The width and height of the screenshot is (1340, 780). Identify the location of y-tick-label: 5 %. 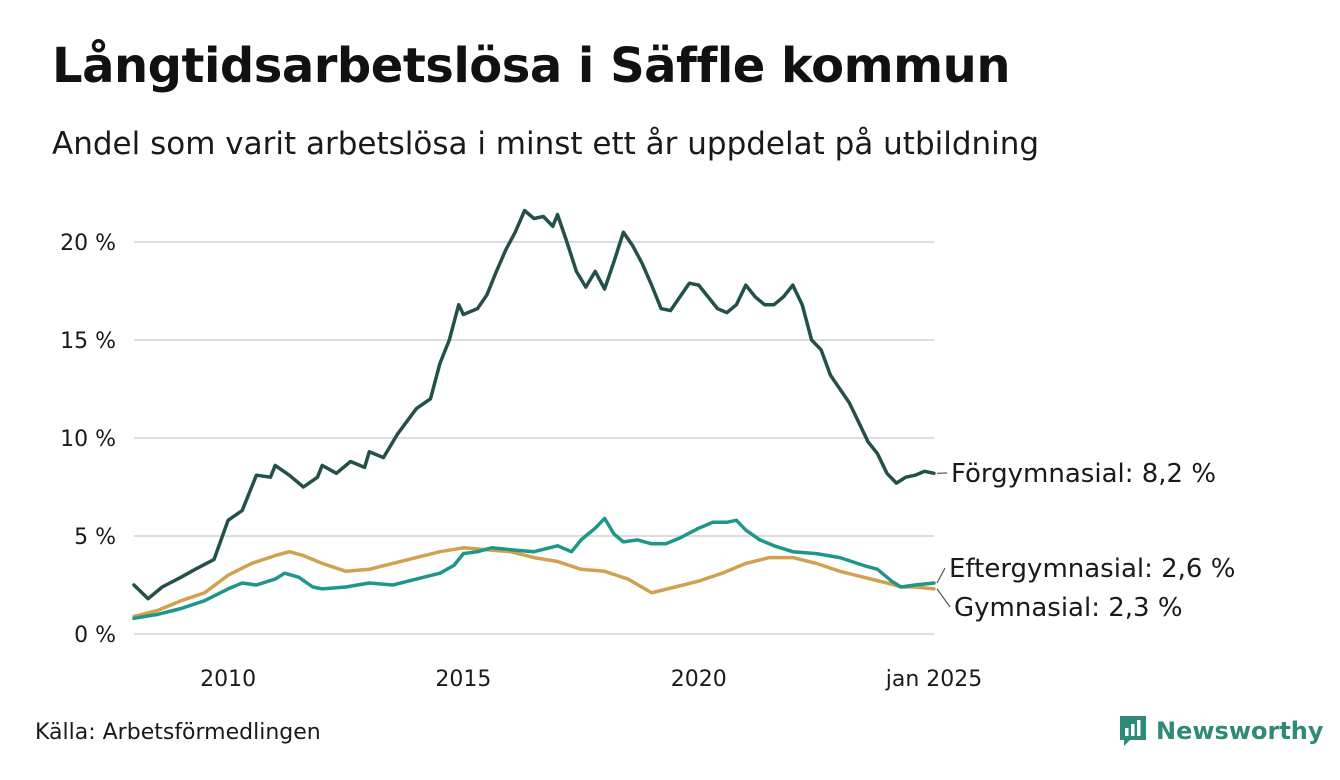
(95, 537).